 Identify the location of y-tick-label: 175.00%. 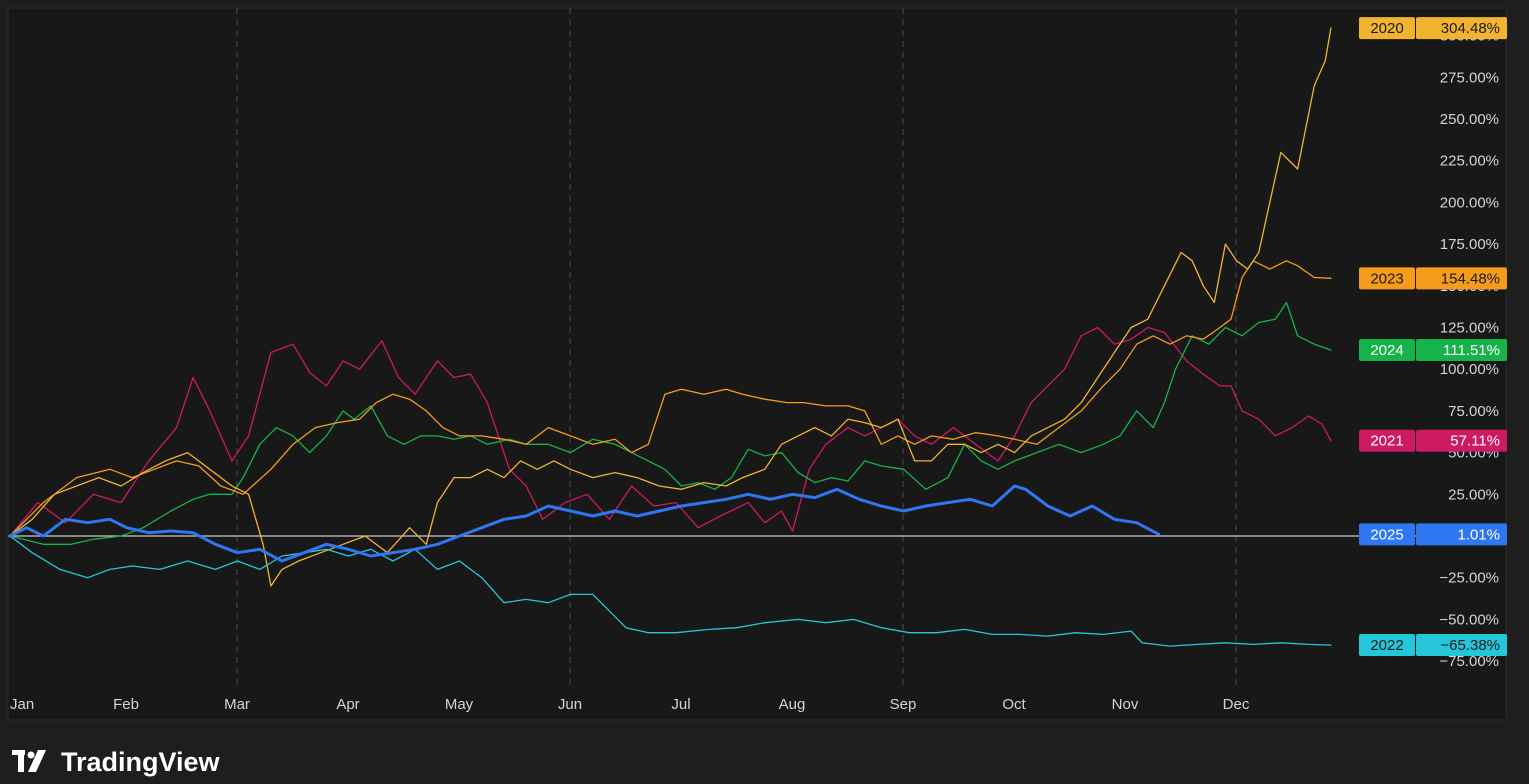
(1469, 244).